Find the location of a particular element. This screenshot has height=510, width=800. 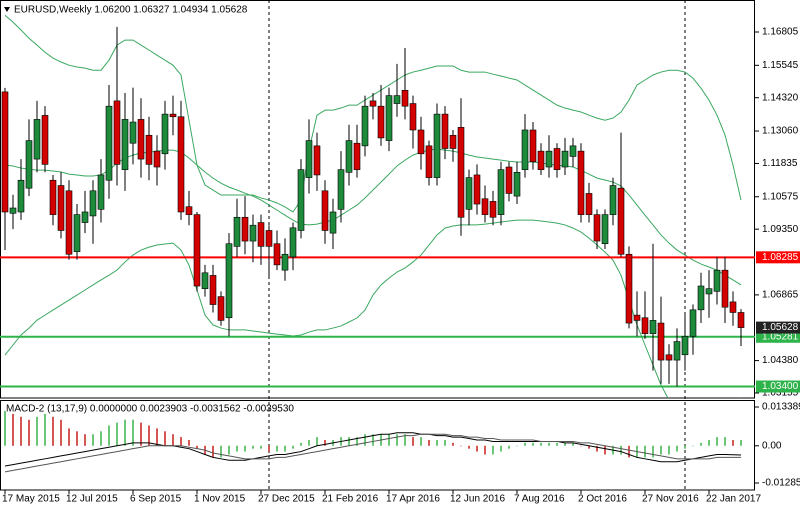

y-tick-label: 1.10575 is located at coordinates (780, 196).